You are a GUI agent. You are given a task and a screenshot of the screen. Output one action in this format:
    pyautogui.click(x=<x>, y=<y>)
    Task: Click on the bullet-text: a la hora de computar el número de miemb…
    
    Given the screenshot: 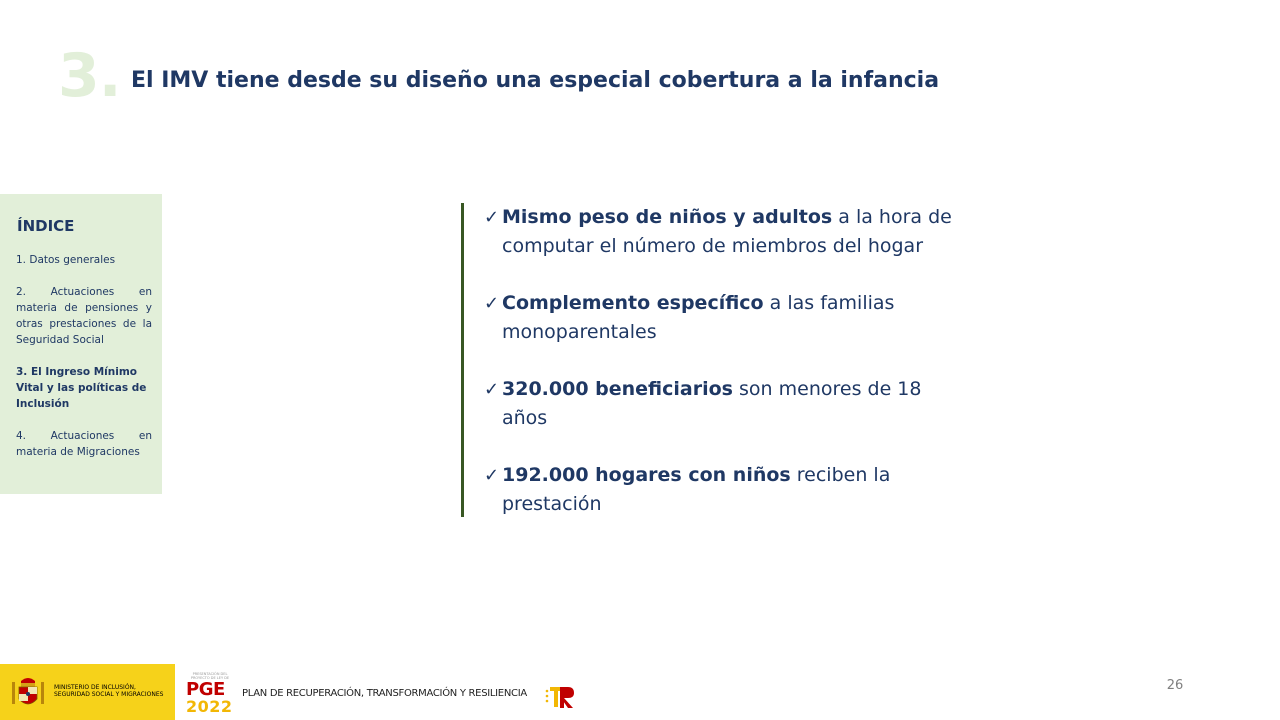 What is the action you would take?
    pyautogui.click(x=727, y=231)
    